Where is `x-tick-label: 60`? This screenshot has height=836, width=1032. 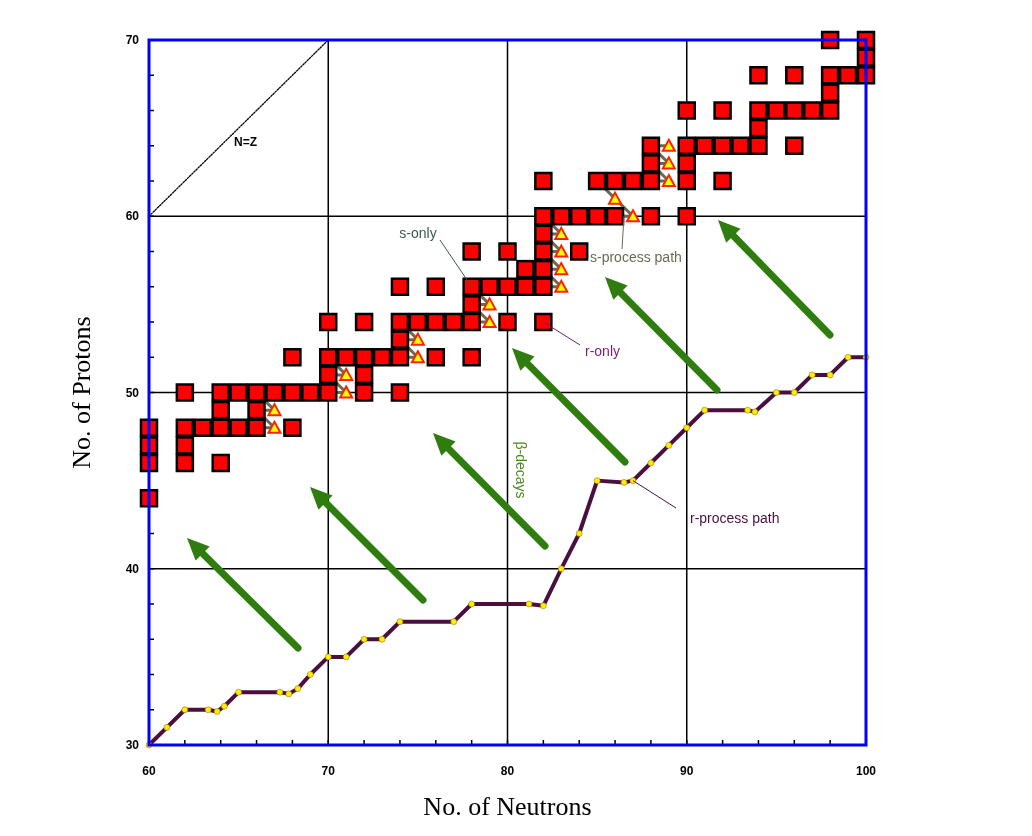 x-tick-label: 60 is located at coordinates (149, 771).